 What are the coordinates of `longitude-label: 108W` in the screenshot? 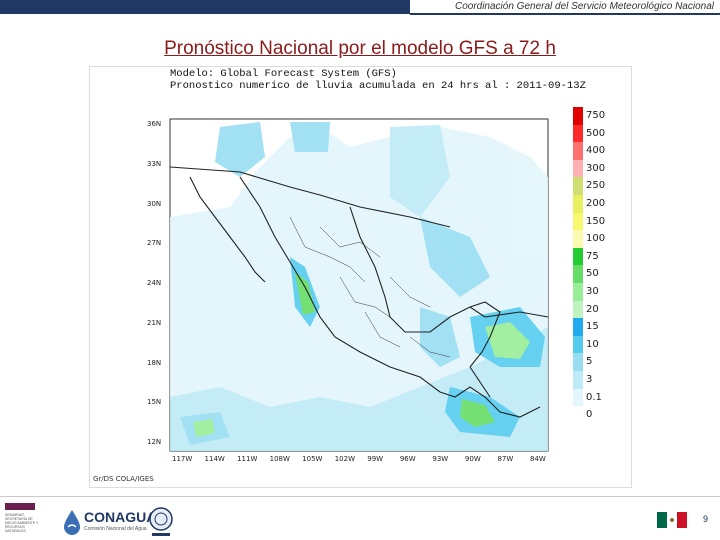 It's located at (279, 459).